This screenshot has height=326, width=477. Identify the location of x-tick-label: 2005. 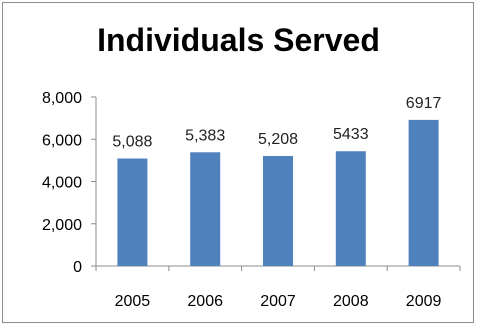
(133, 301).